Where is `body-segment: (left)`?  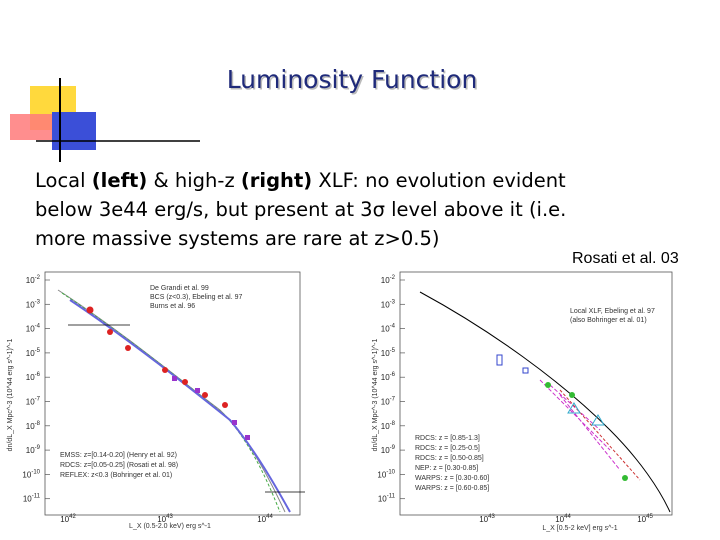 body-segment: (left) is located at coordinates (120, 180).